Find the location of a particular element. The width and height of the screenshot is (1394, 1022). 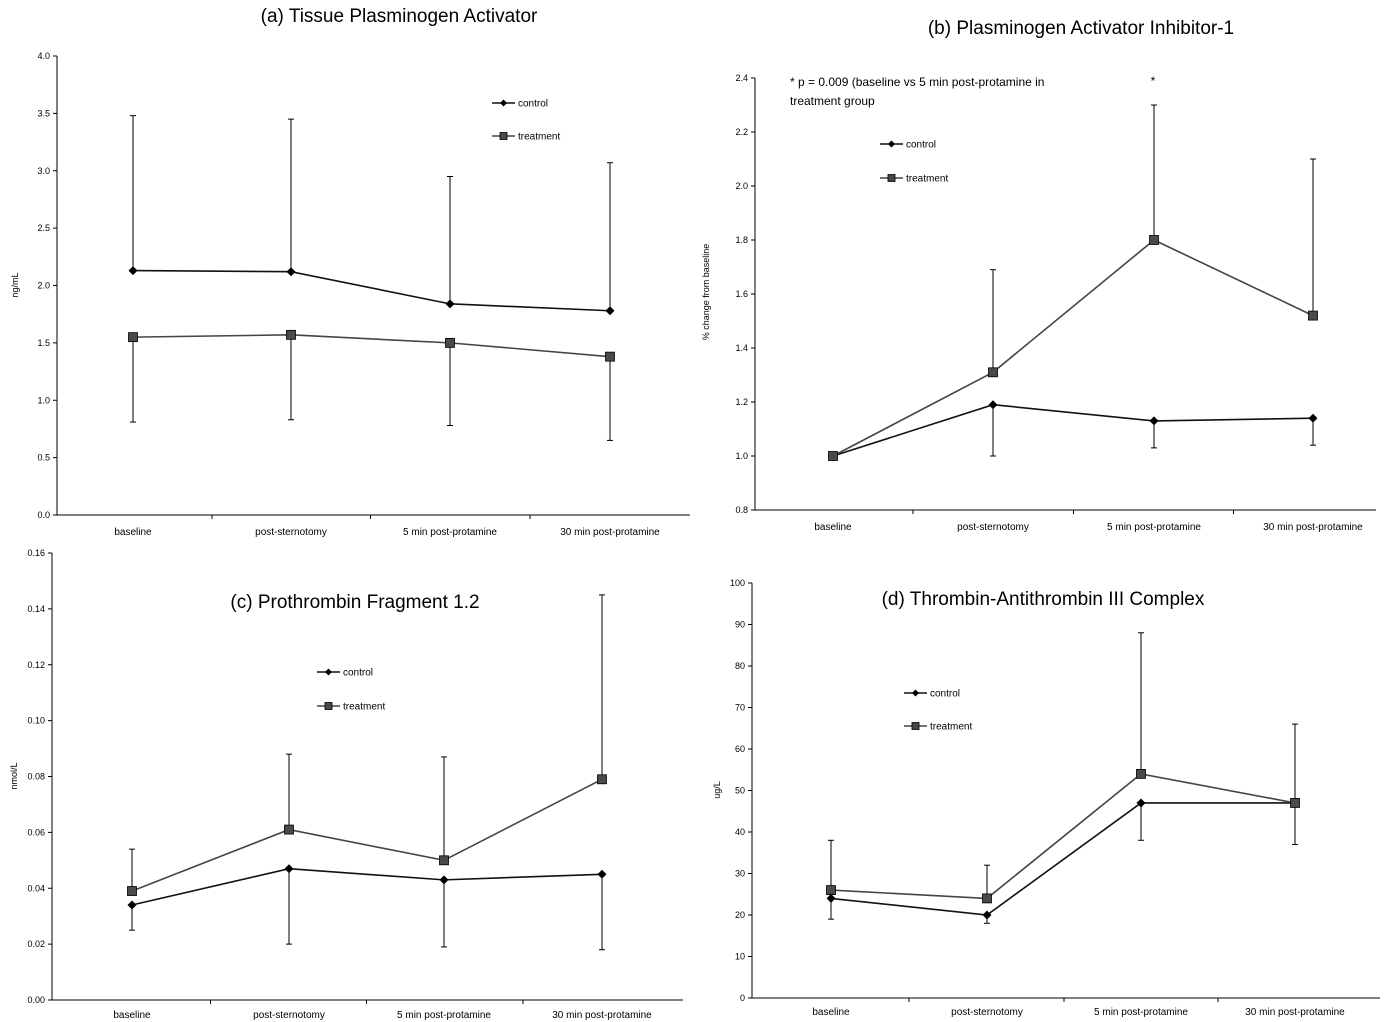

y-tick-label: 20 is located at coordinates (740, 915).